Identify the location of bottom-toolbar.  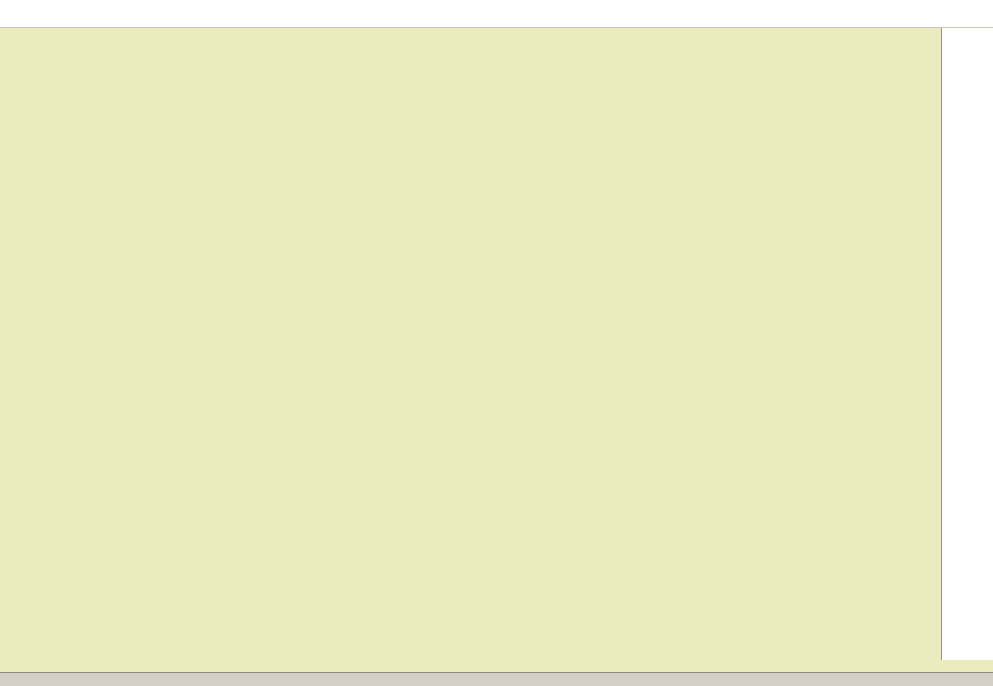
(496, 679).